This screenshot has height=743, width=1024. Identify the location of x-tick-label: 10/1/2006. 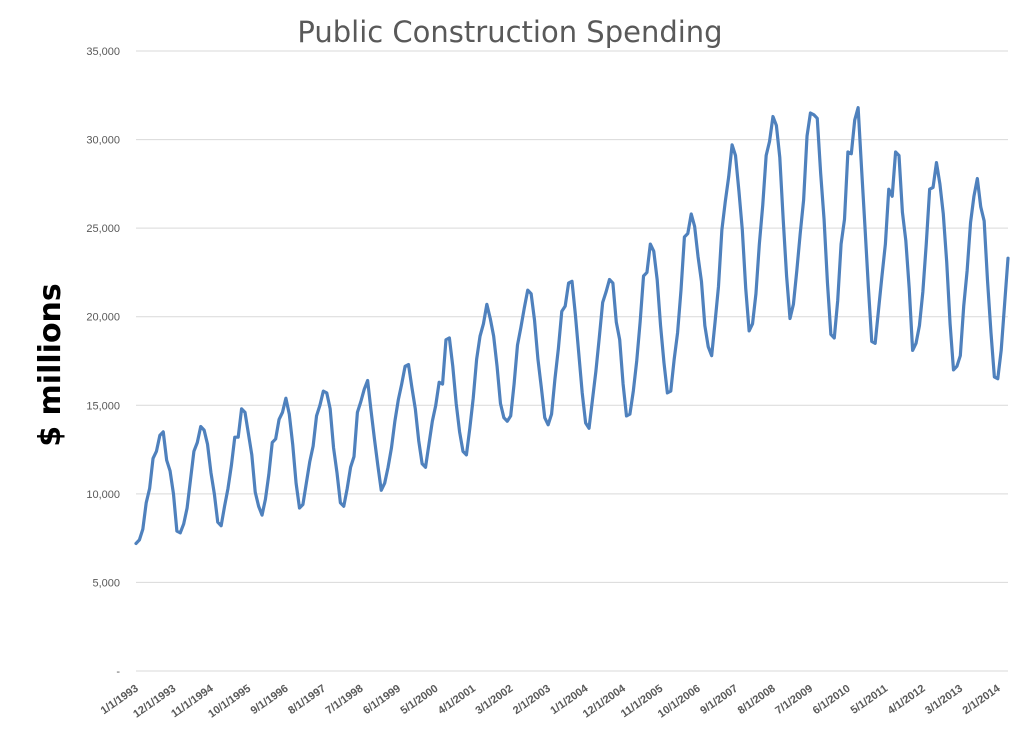
(679, 702).